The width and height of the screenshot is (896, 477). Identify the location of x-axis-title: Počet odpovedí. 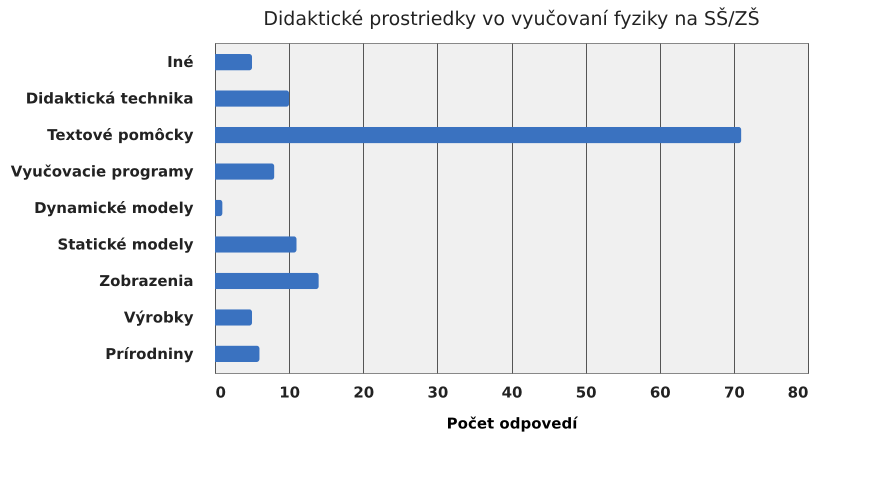
(512, 423).